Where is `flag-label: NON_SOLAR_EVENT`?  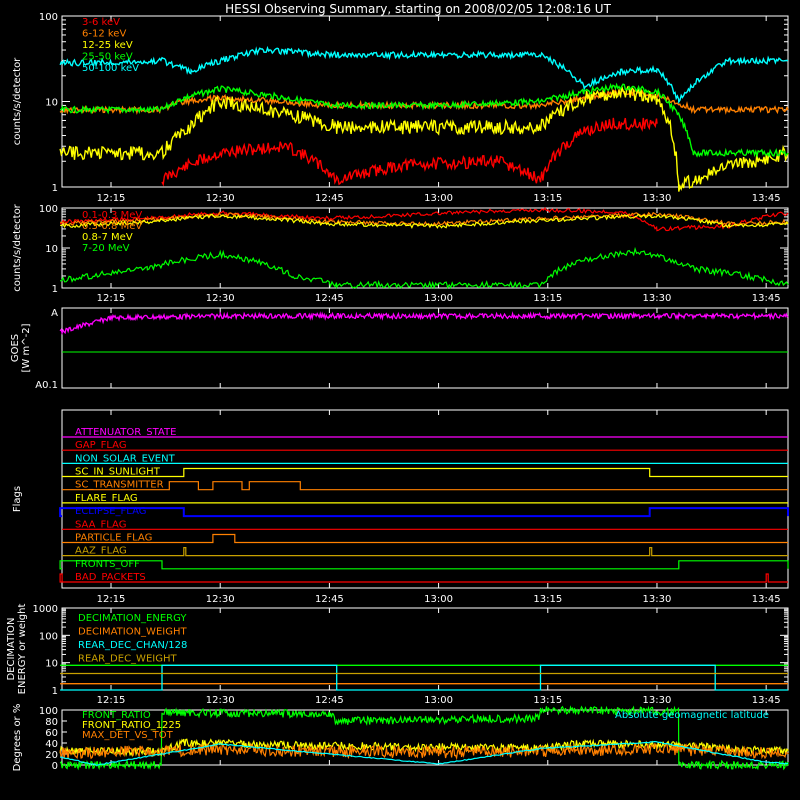
flag-label: NON_SOLAR_EVENT is located at coordinates (125, 458).